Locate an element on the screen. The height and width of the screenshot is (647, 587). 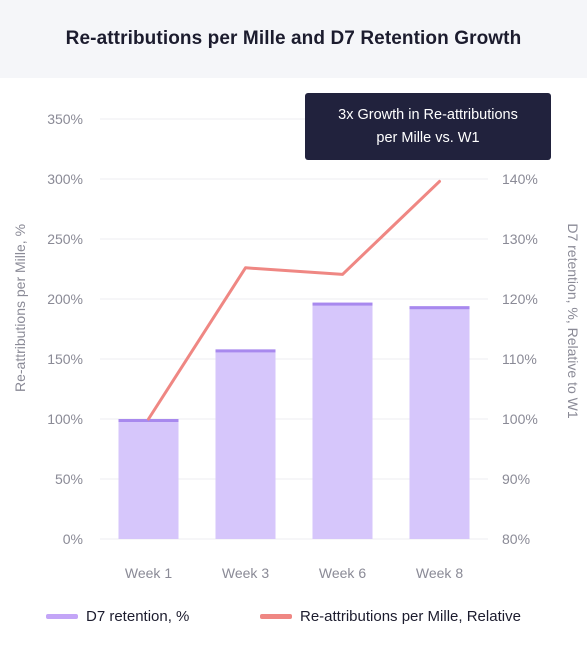
legend-swatch-reattributions is located at coordinates (276, 616).